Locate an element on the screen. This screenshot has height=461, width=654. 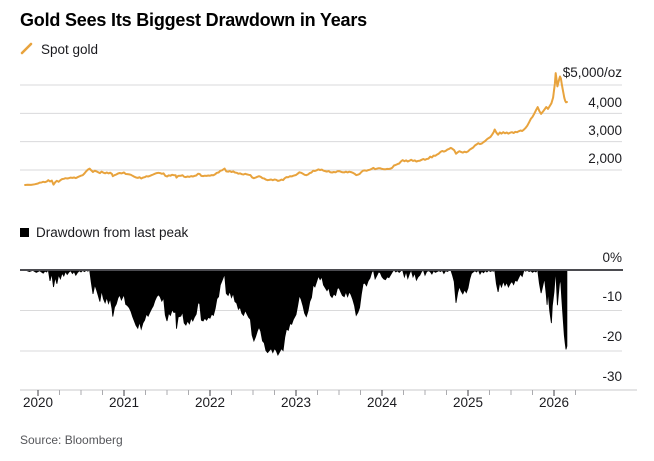
source-attribution: Source: Bloomberg is located at coordinates (71, 440).